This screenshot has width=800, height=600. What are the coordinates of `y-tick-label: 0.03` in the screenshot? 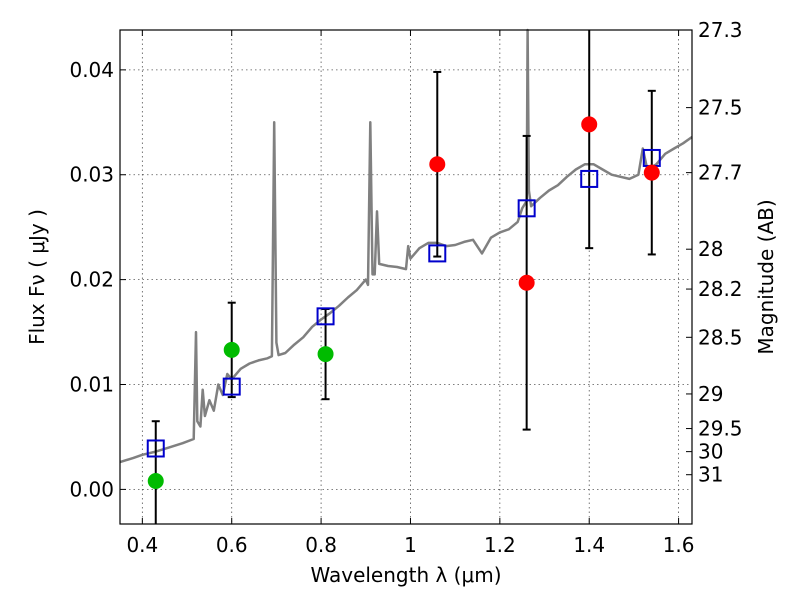 It's located at (91, 175).